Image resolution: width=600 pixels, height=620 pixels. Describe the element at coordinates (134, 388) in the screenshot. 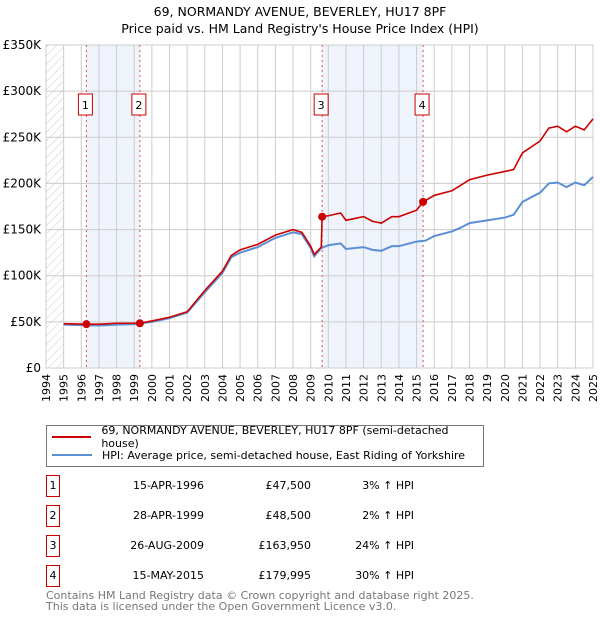

I see `x-tick-label: 1999` at that location.